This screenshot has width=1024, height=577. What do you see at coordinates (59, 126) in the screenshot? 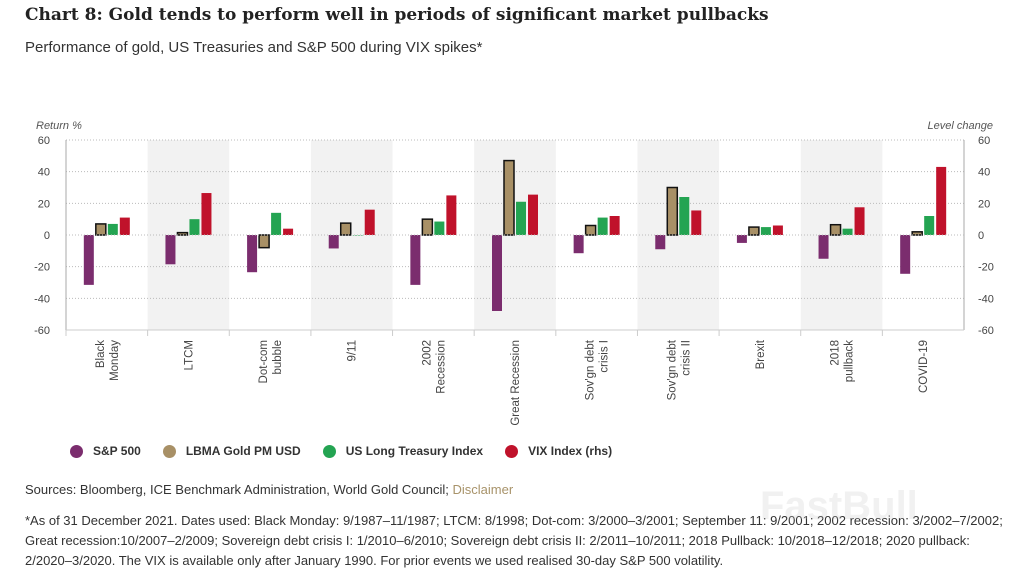
I see `y-axis-label: Return %` at bounding box center [59, 126].